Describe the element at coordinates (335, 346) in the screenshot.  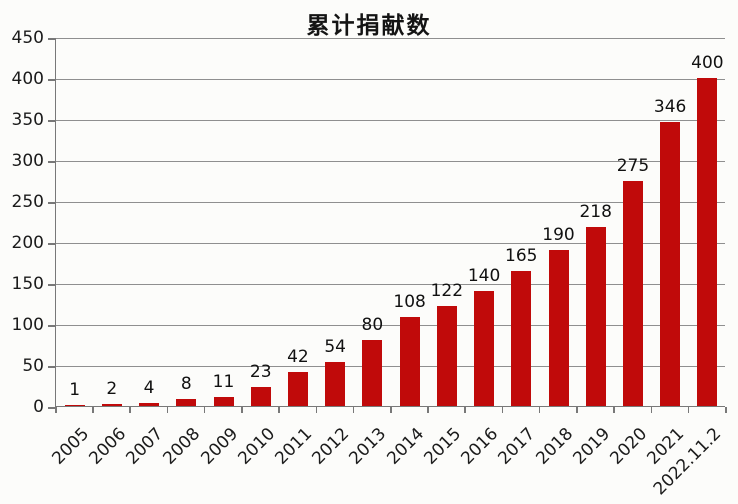
I see `bar-value-label: 54` at that location.